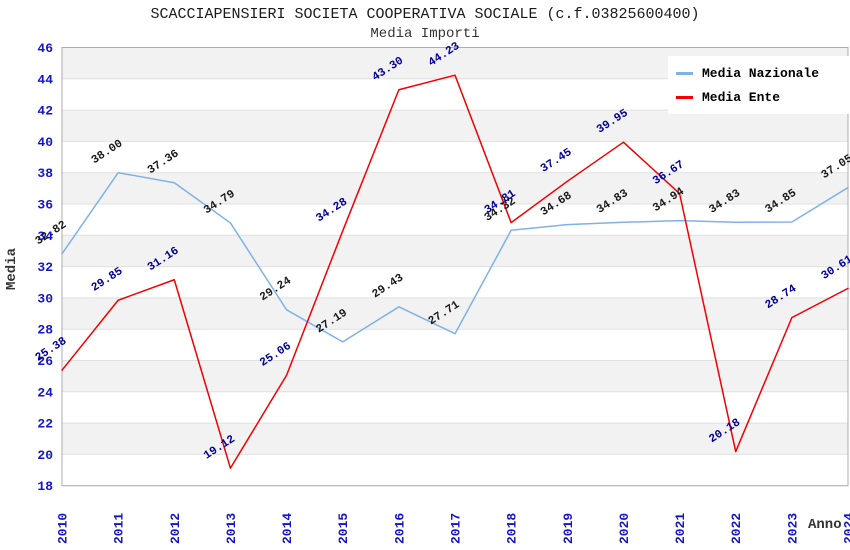 This screenshot has height=550, width=850. I want to click on legend-item-media-nazionale: Media Nazionale, so click(763, 73).